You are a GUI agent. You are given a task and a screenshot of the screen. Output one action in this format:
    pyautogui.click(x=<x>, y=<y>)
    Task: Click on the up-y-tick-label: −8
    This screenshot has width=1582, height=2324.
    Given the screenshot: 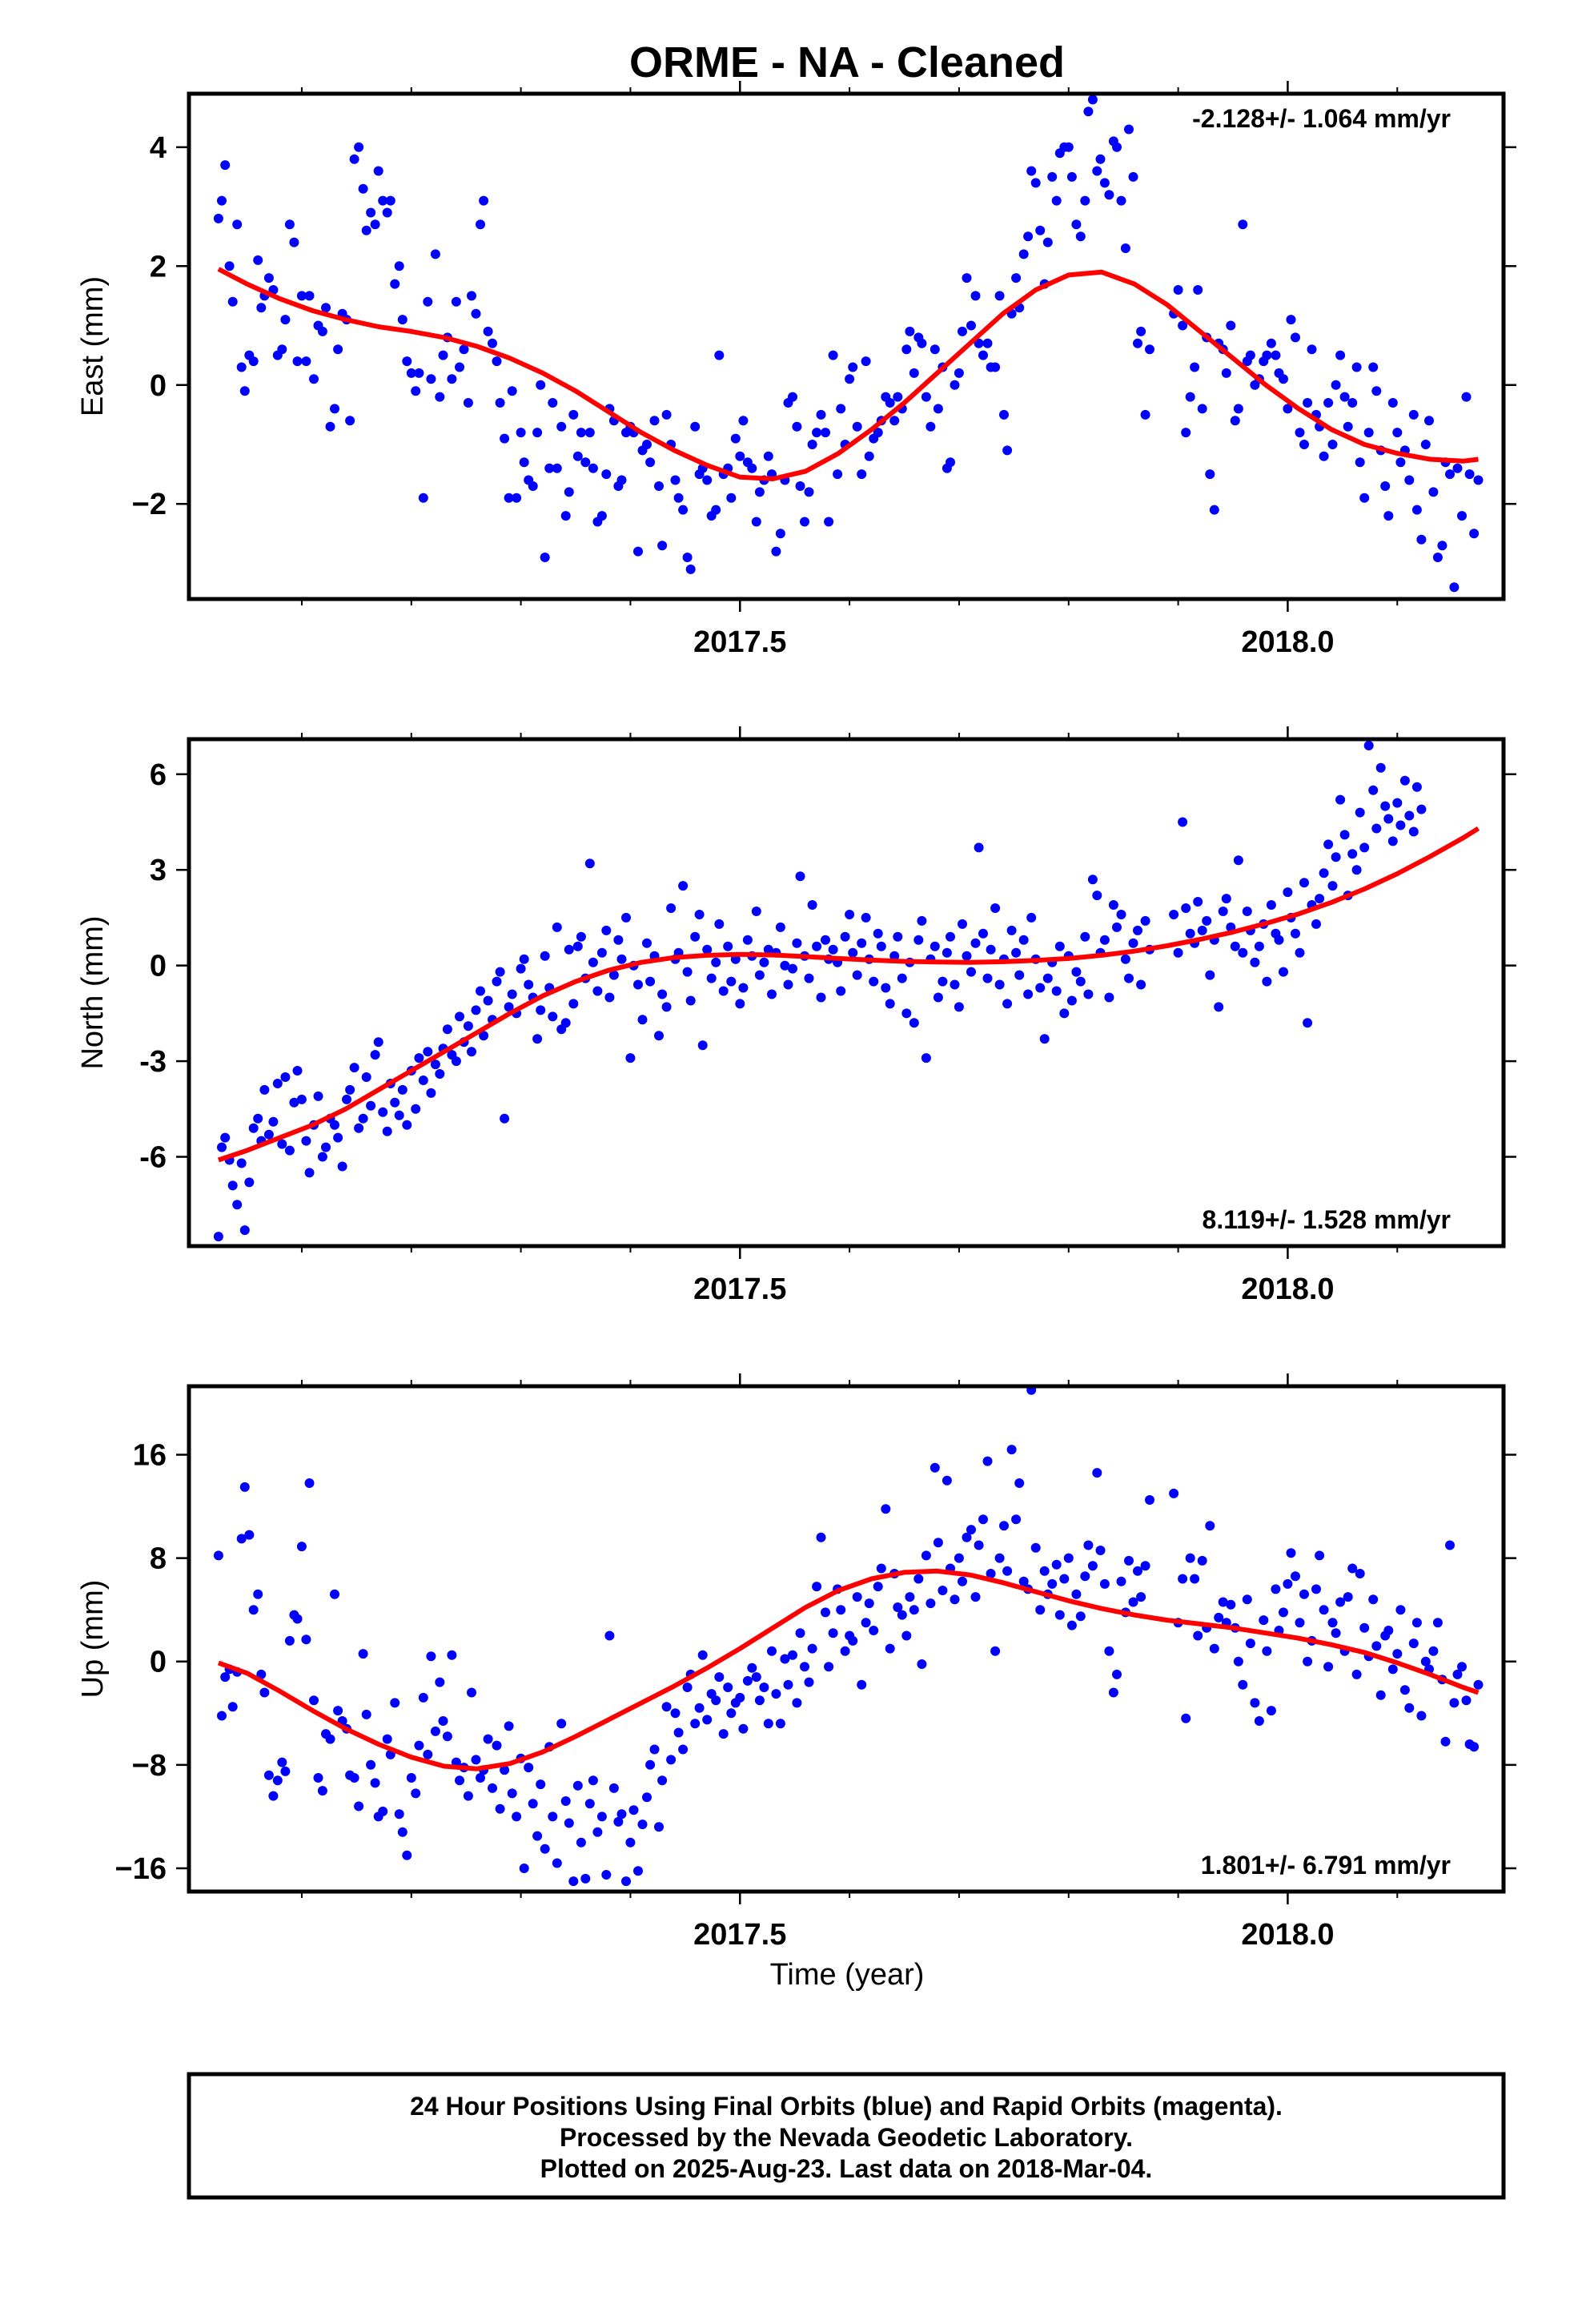 What is the action you would take?
    pyautogui.click(x=149, y=1766)
    